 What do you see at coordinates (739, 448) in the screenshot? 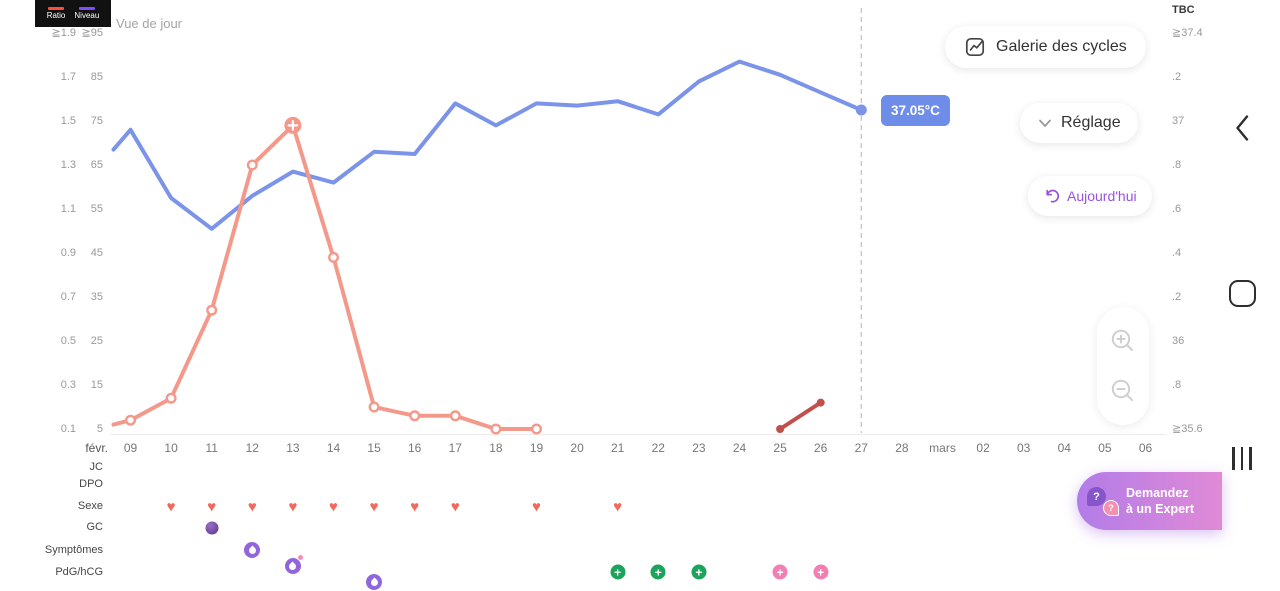
I see `x-axis-day-label: 24` at bounding box center [739, 448].